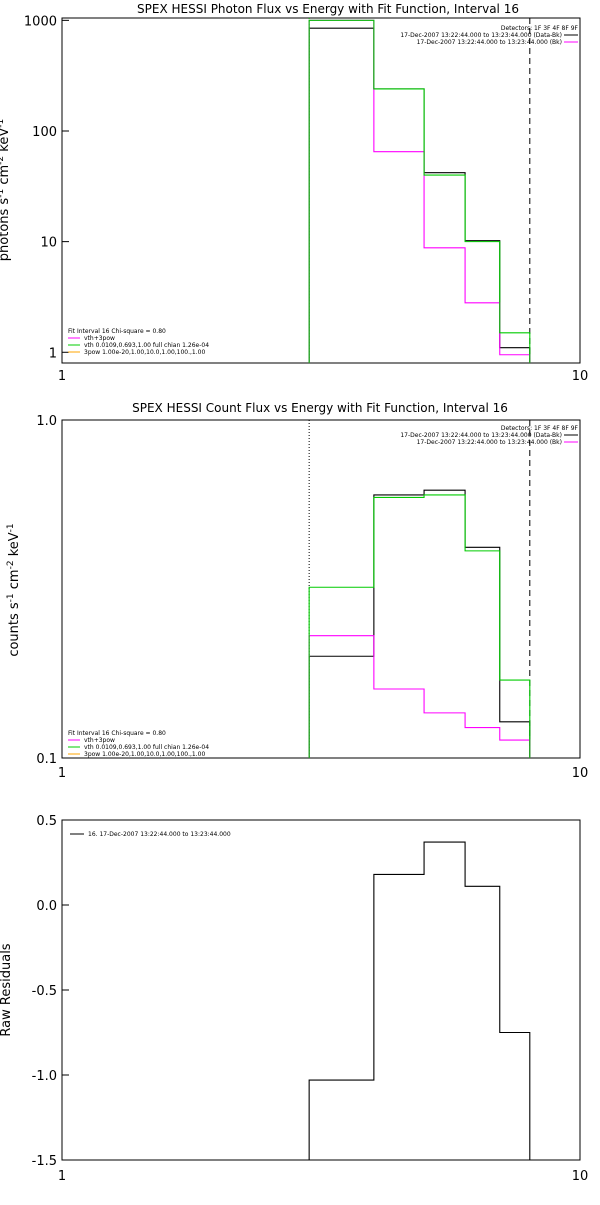  I want to click on photon-series-green, so click(419, 191).